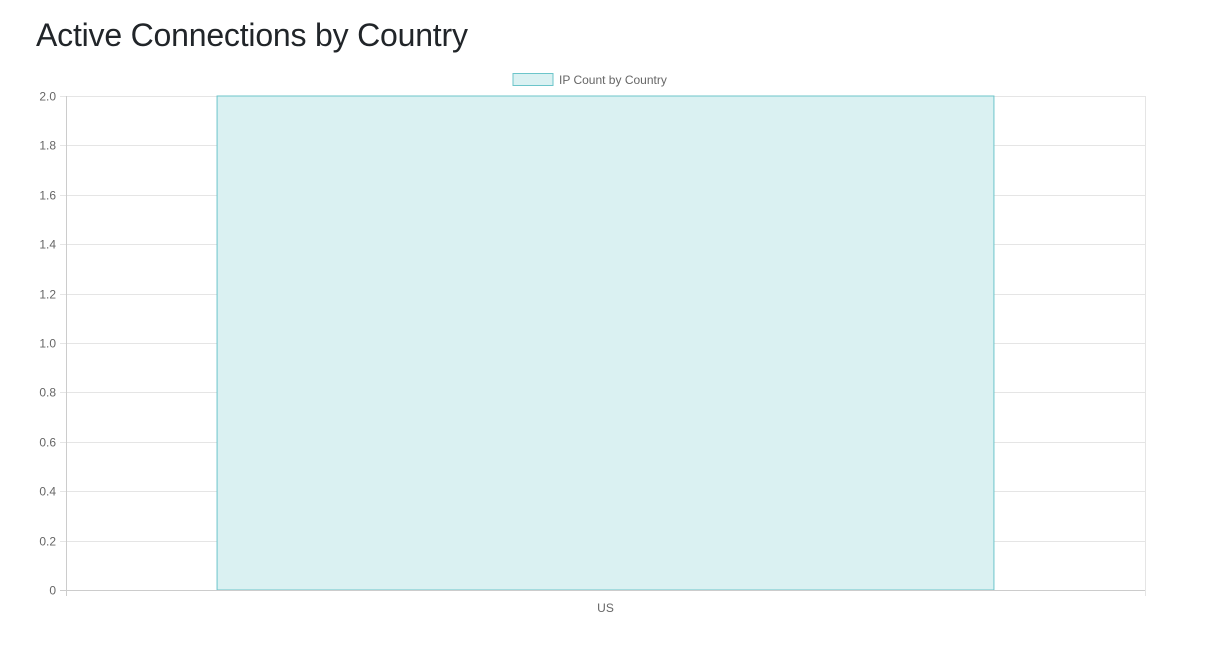 The height and width of the screenshot is (653, 1215). What do you see at coordinates (47, 443) in the screenshot?
I see `y-tick-label: 0.6` at bounding box center [47, 443].